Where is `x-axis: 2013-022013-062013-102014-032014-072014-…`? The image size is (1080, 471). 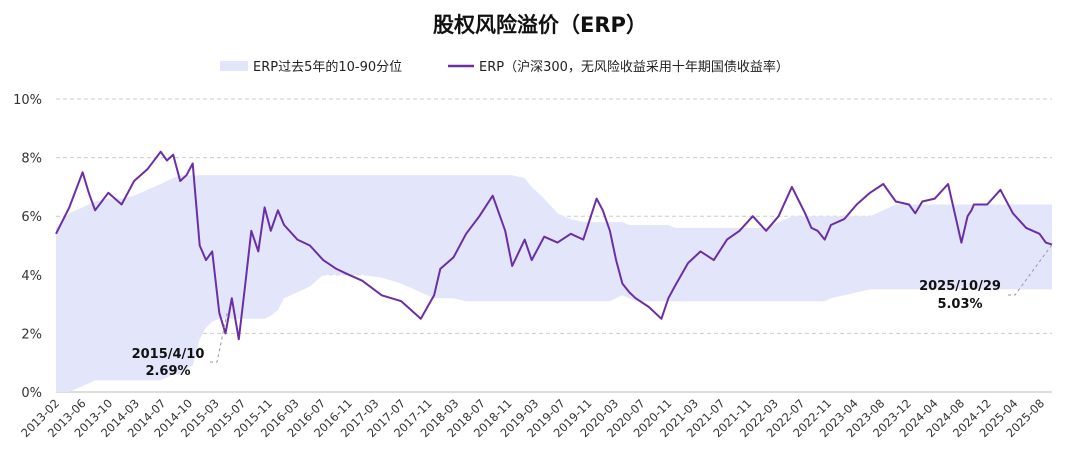
x-axis: 2013-022013-062013-102014-032014-072014-… is located at coordinates (532, 418).